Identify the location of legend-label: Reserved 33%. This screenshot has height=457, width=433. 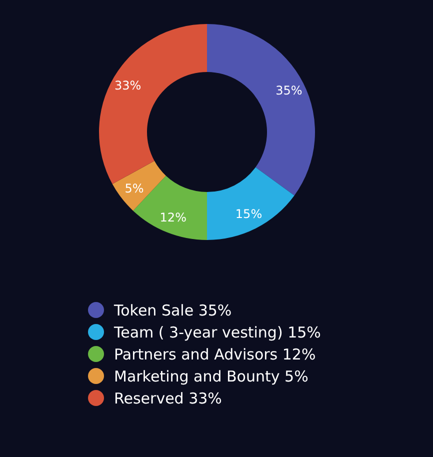
(168, 398).